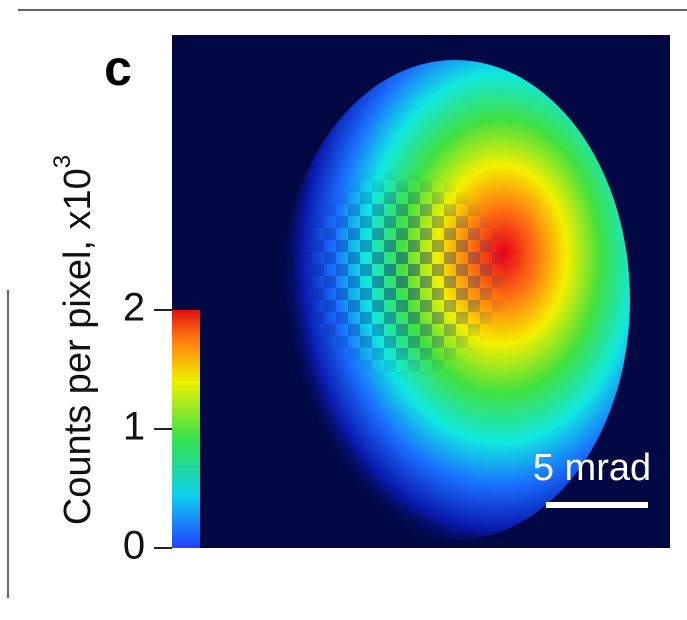 Image resolution: width=687 pixels, height=620 pixels. I want to click on scale-bar-label: 5 mrad, so click(592, 468).